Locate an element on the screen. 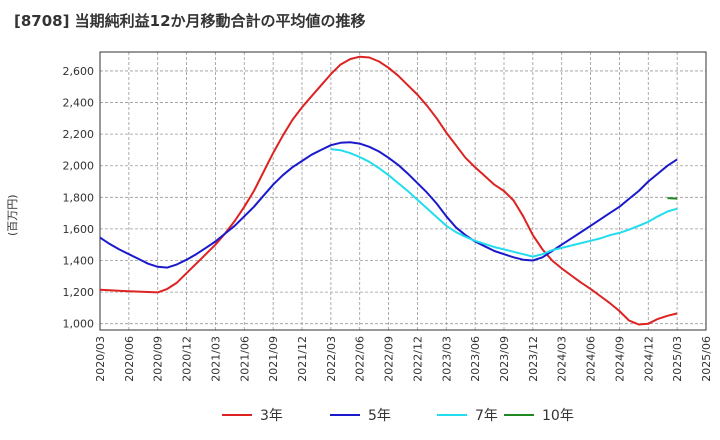 The height and width of the screenshot is (440, 720). x-tick-label: 2024/06 is located at coordinates (591, 359).